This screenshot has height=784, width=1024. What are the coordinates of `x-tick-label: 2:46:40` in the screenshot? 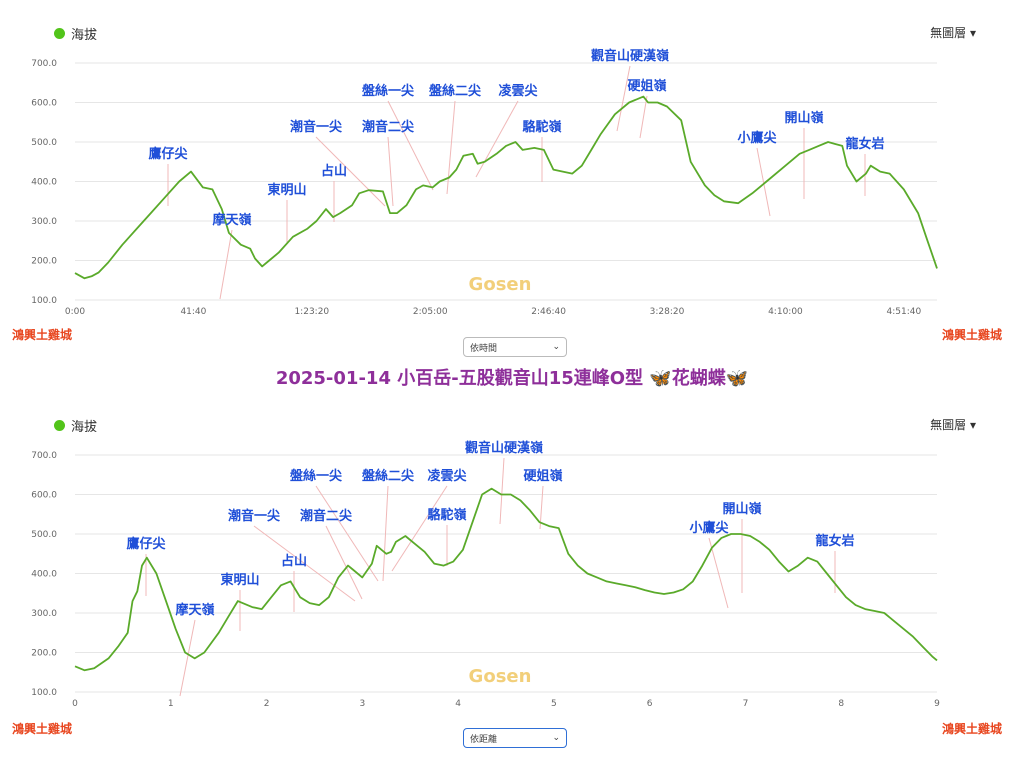 It's located at (548, 312).